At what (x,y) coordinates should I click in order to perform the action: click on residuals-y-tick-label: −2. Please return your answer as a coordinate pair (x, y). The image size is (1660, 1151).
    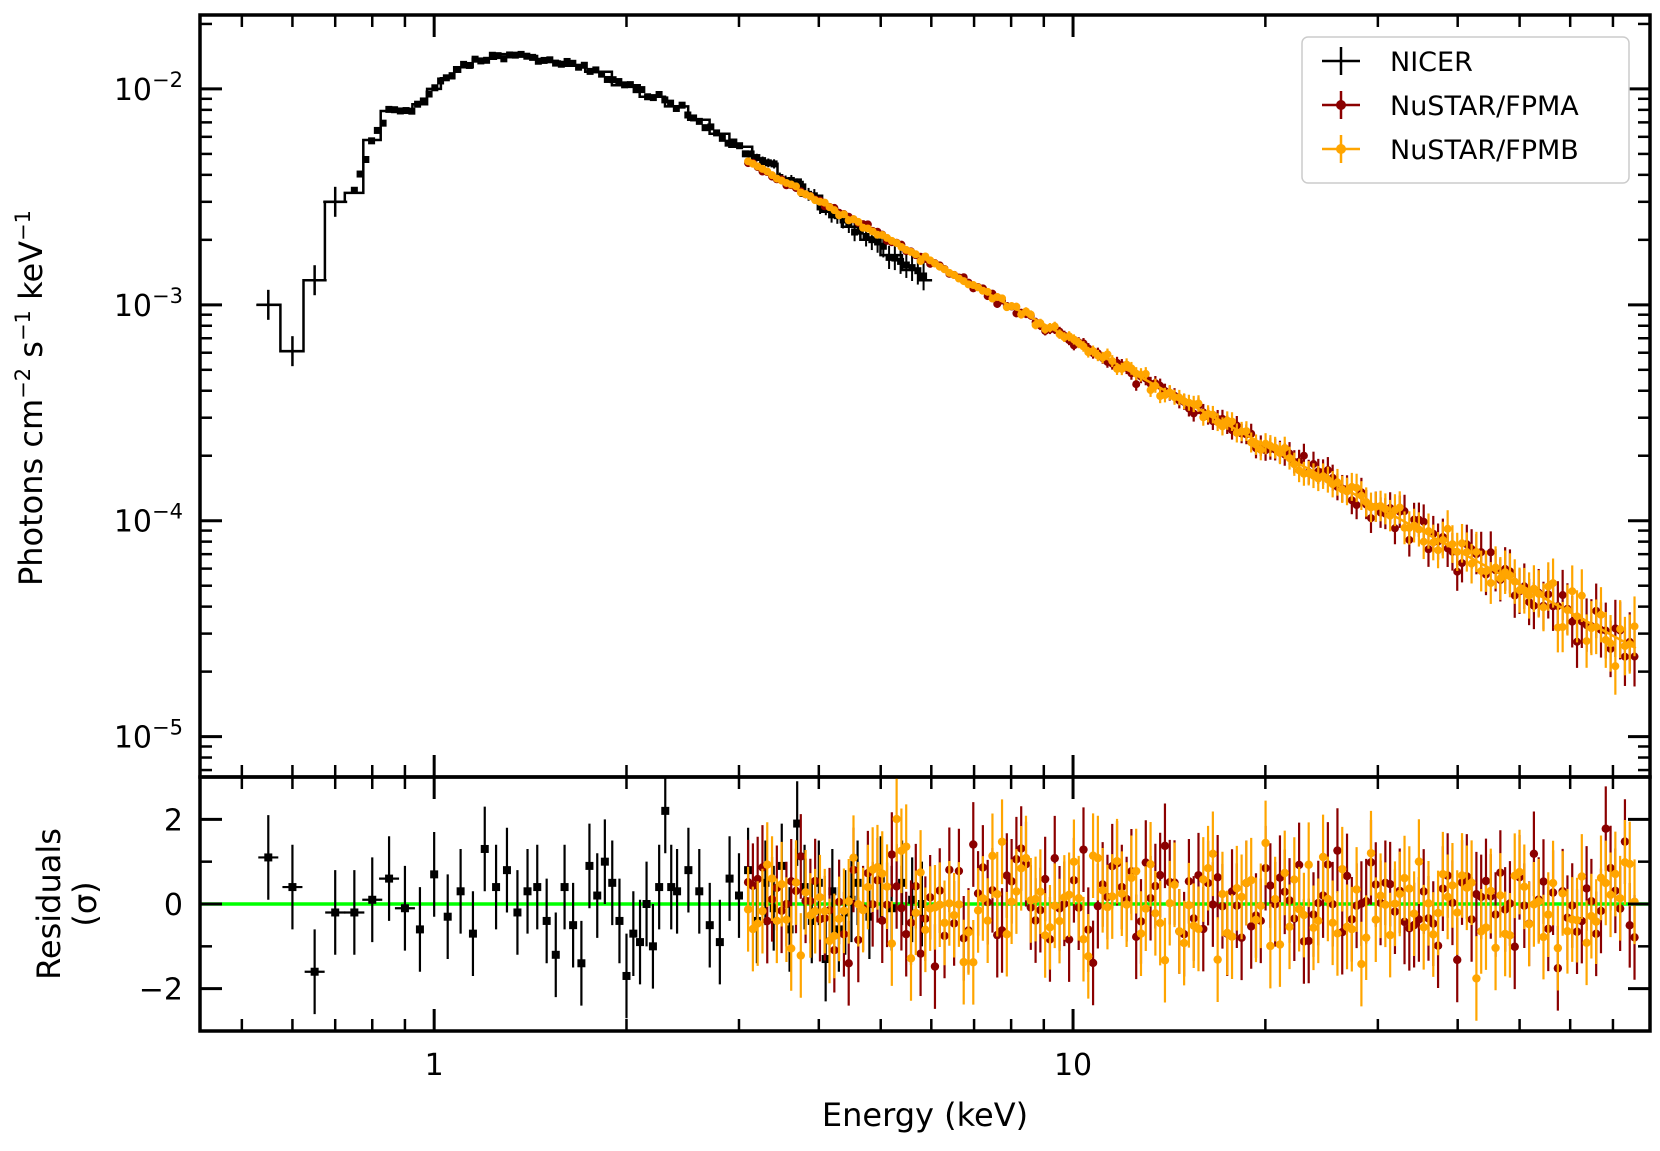
    Looking at the image, I should click on (161, 990).